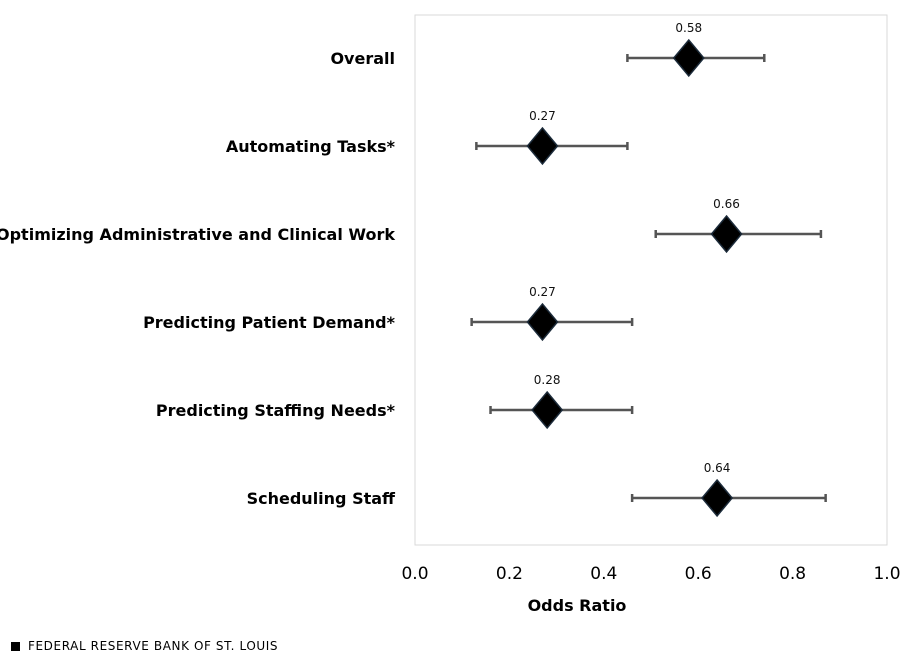 Image resolution: width=911 pixels, height=662 pixels. I want to click on category-label: Predicting Patient Demand*, so click(269, 322).